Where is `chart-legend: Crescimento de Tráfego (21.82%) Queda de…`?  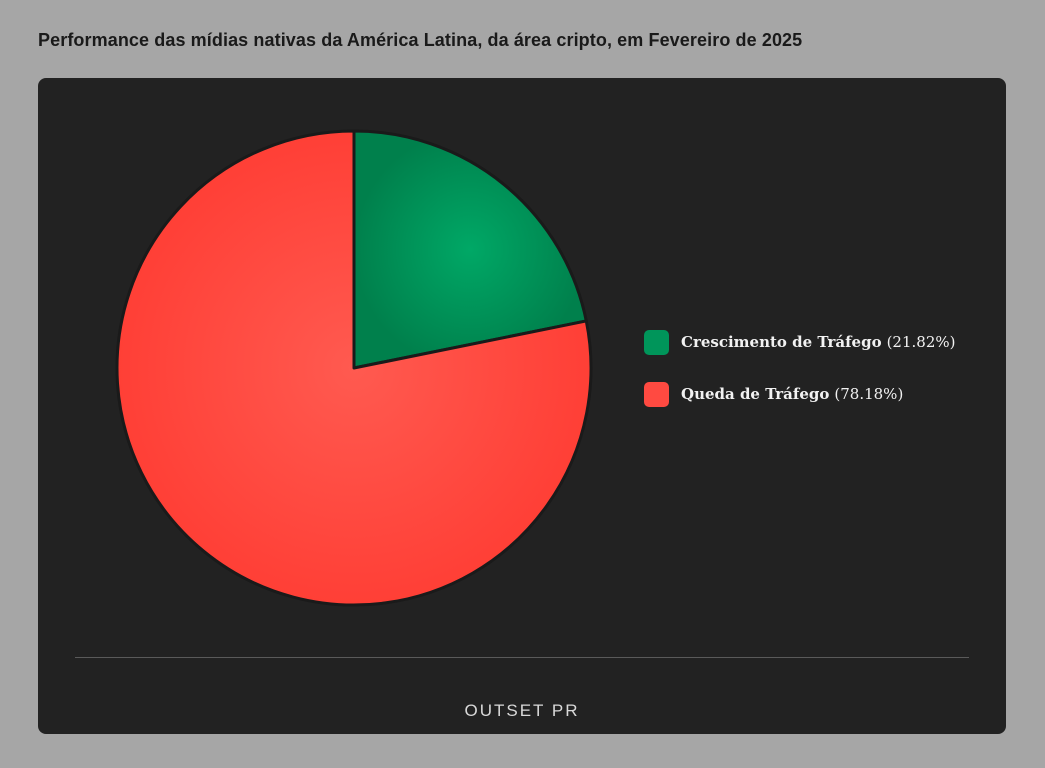
chart-legend: Crescimento de Tráfego (21.82%) Queda de… is located at coordinates (799, 380).